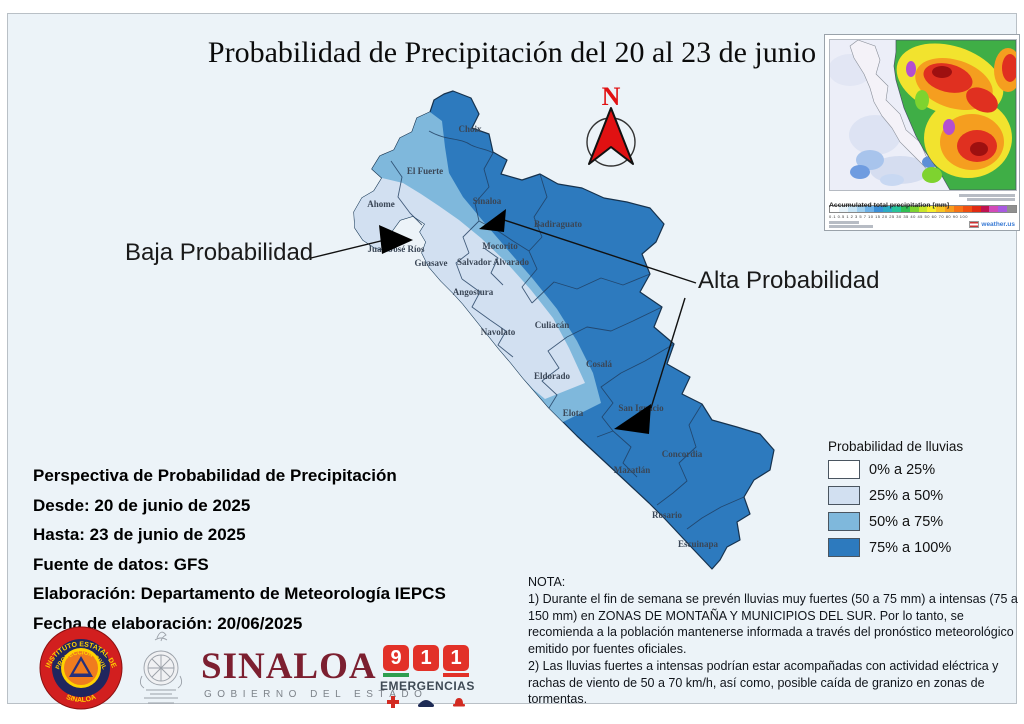 Image resolution: width=1024 pixels, height=724 pixels. Describe the element at coordinates (470, 129) in the screenshot. I see `map-label-choix: Choix` at that location.